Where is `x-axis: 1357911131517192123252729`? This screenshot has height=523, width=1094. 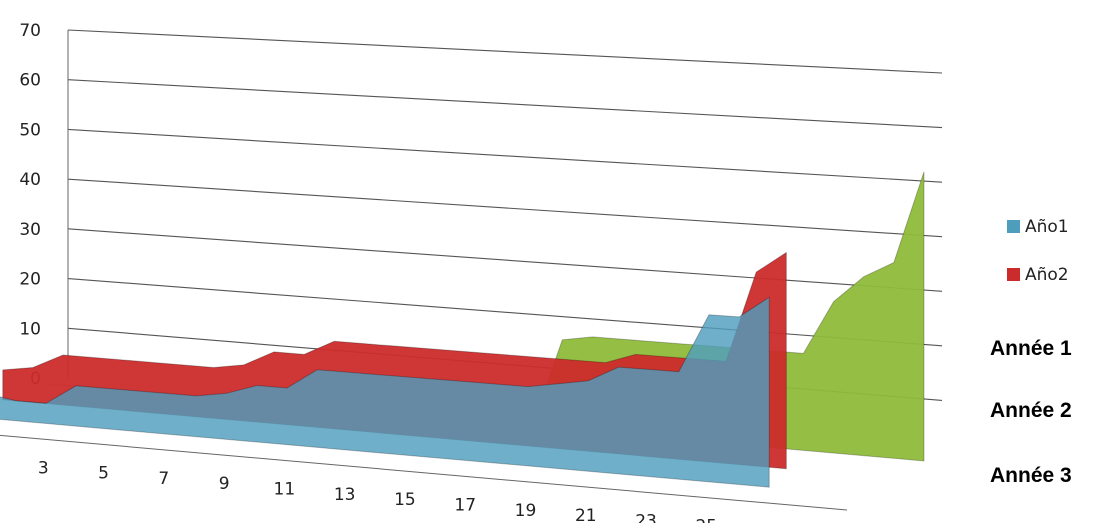 x-axis: 1357911131517192123252729 is located at coordinates (424, 478).